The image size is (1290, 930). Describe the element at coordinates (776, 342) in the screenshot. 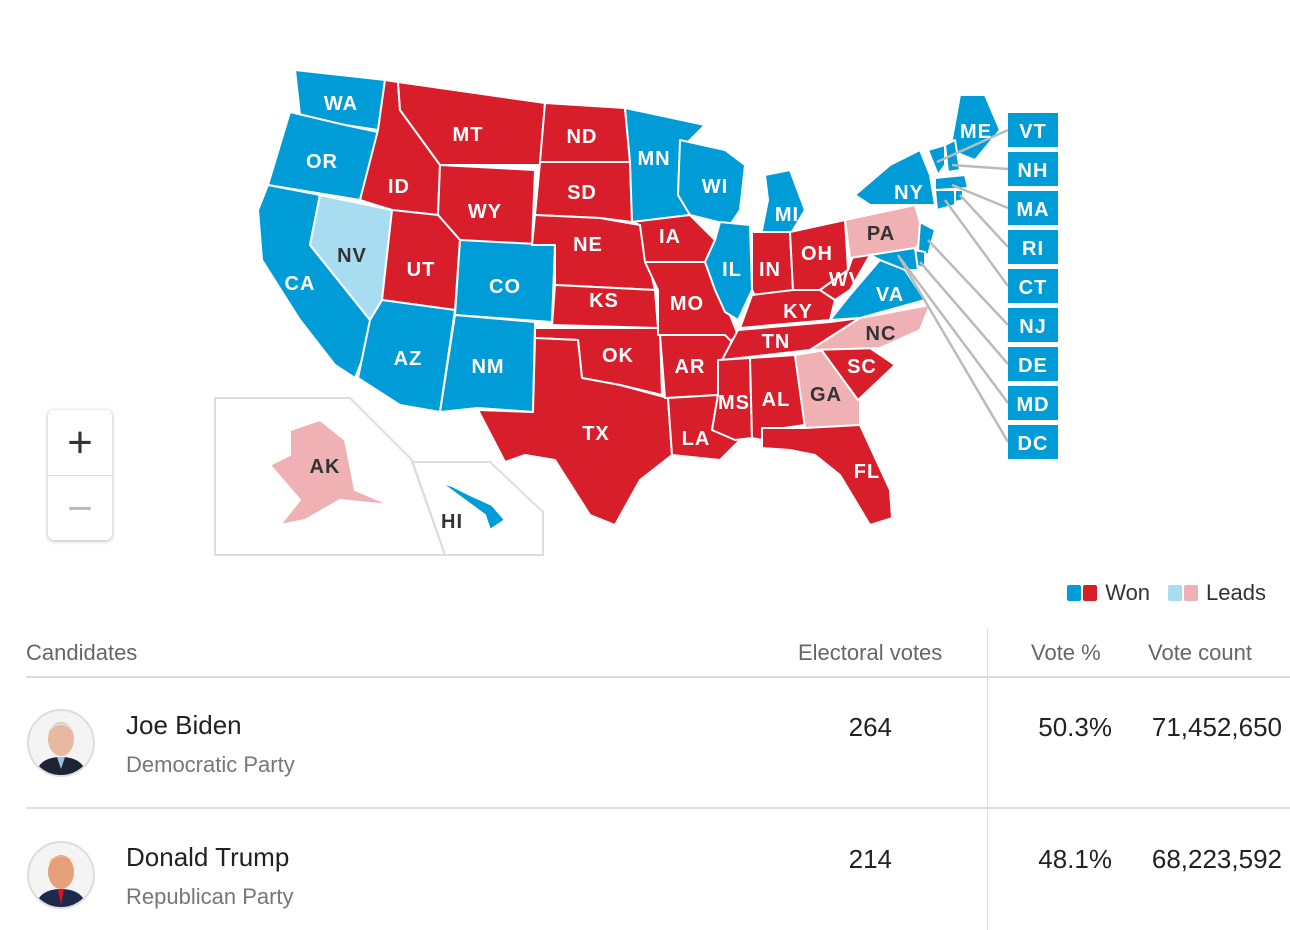

I see `state-label-tn: TN` at that location.